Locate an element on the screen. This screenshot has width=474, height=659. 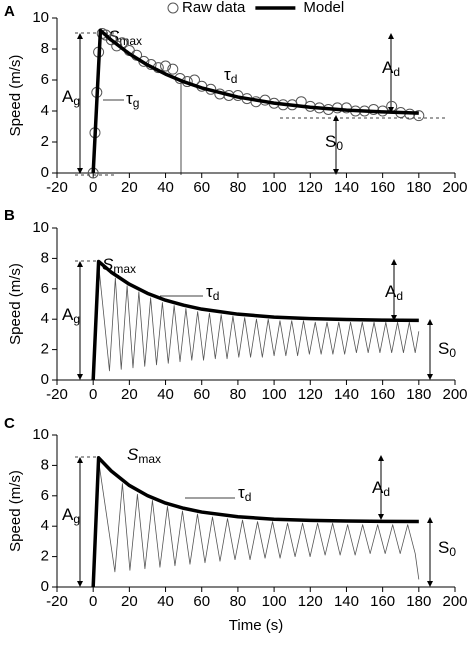
legend-label: Raw data is located at coordinates (214, 8).